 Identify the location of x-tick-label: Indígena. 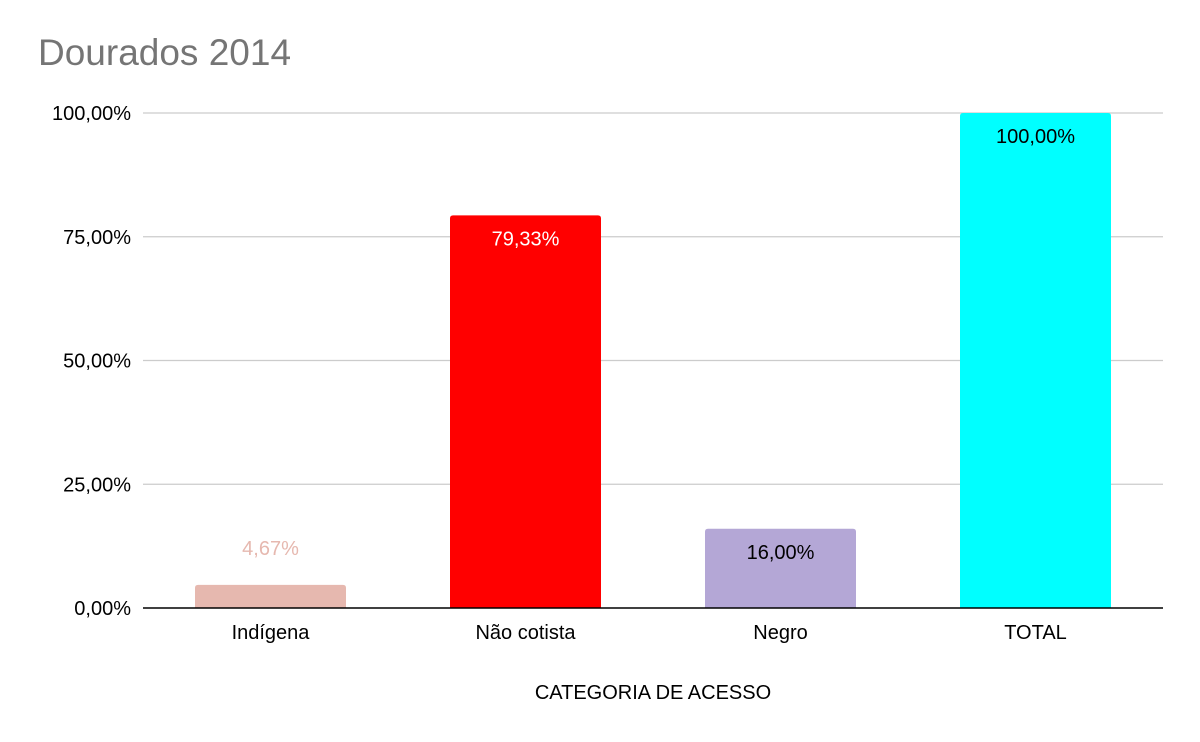
(271, 633).